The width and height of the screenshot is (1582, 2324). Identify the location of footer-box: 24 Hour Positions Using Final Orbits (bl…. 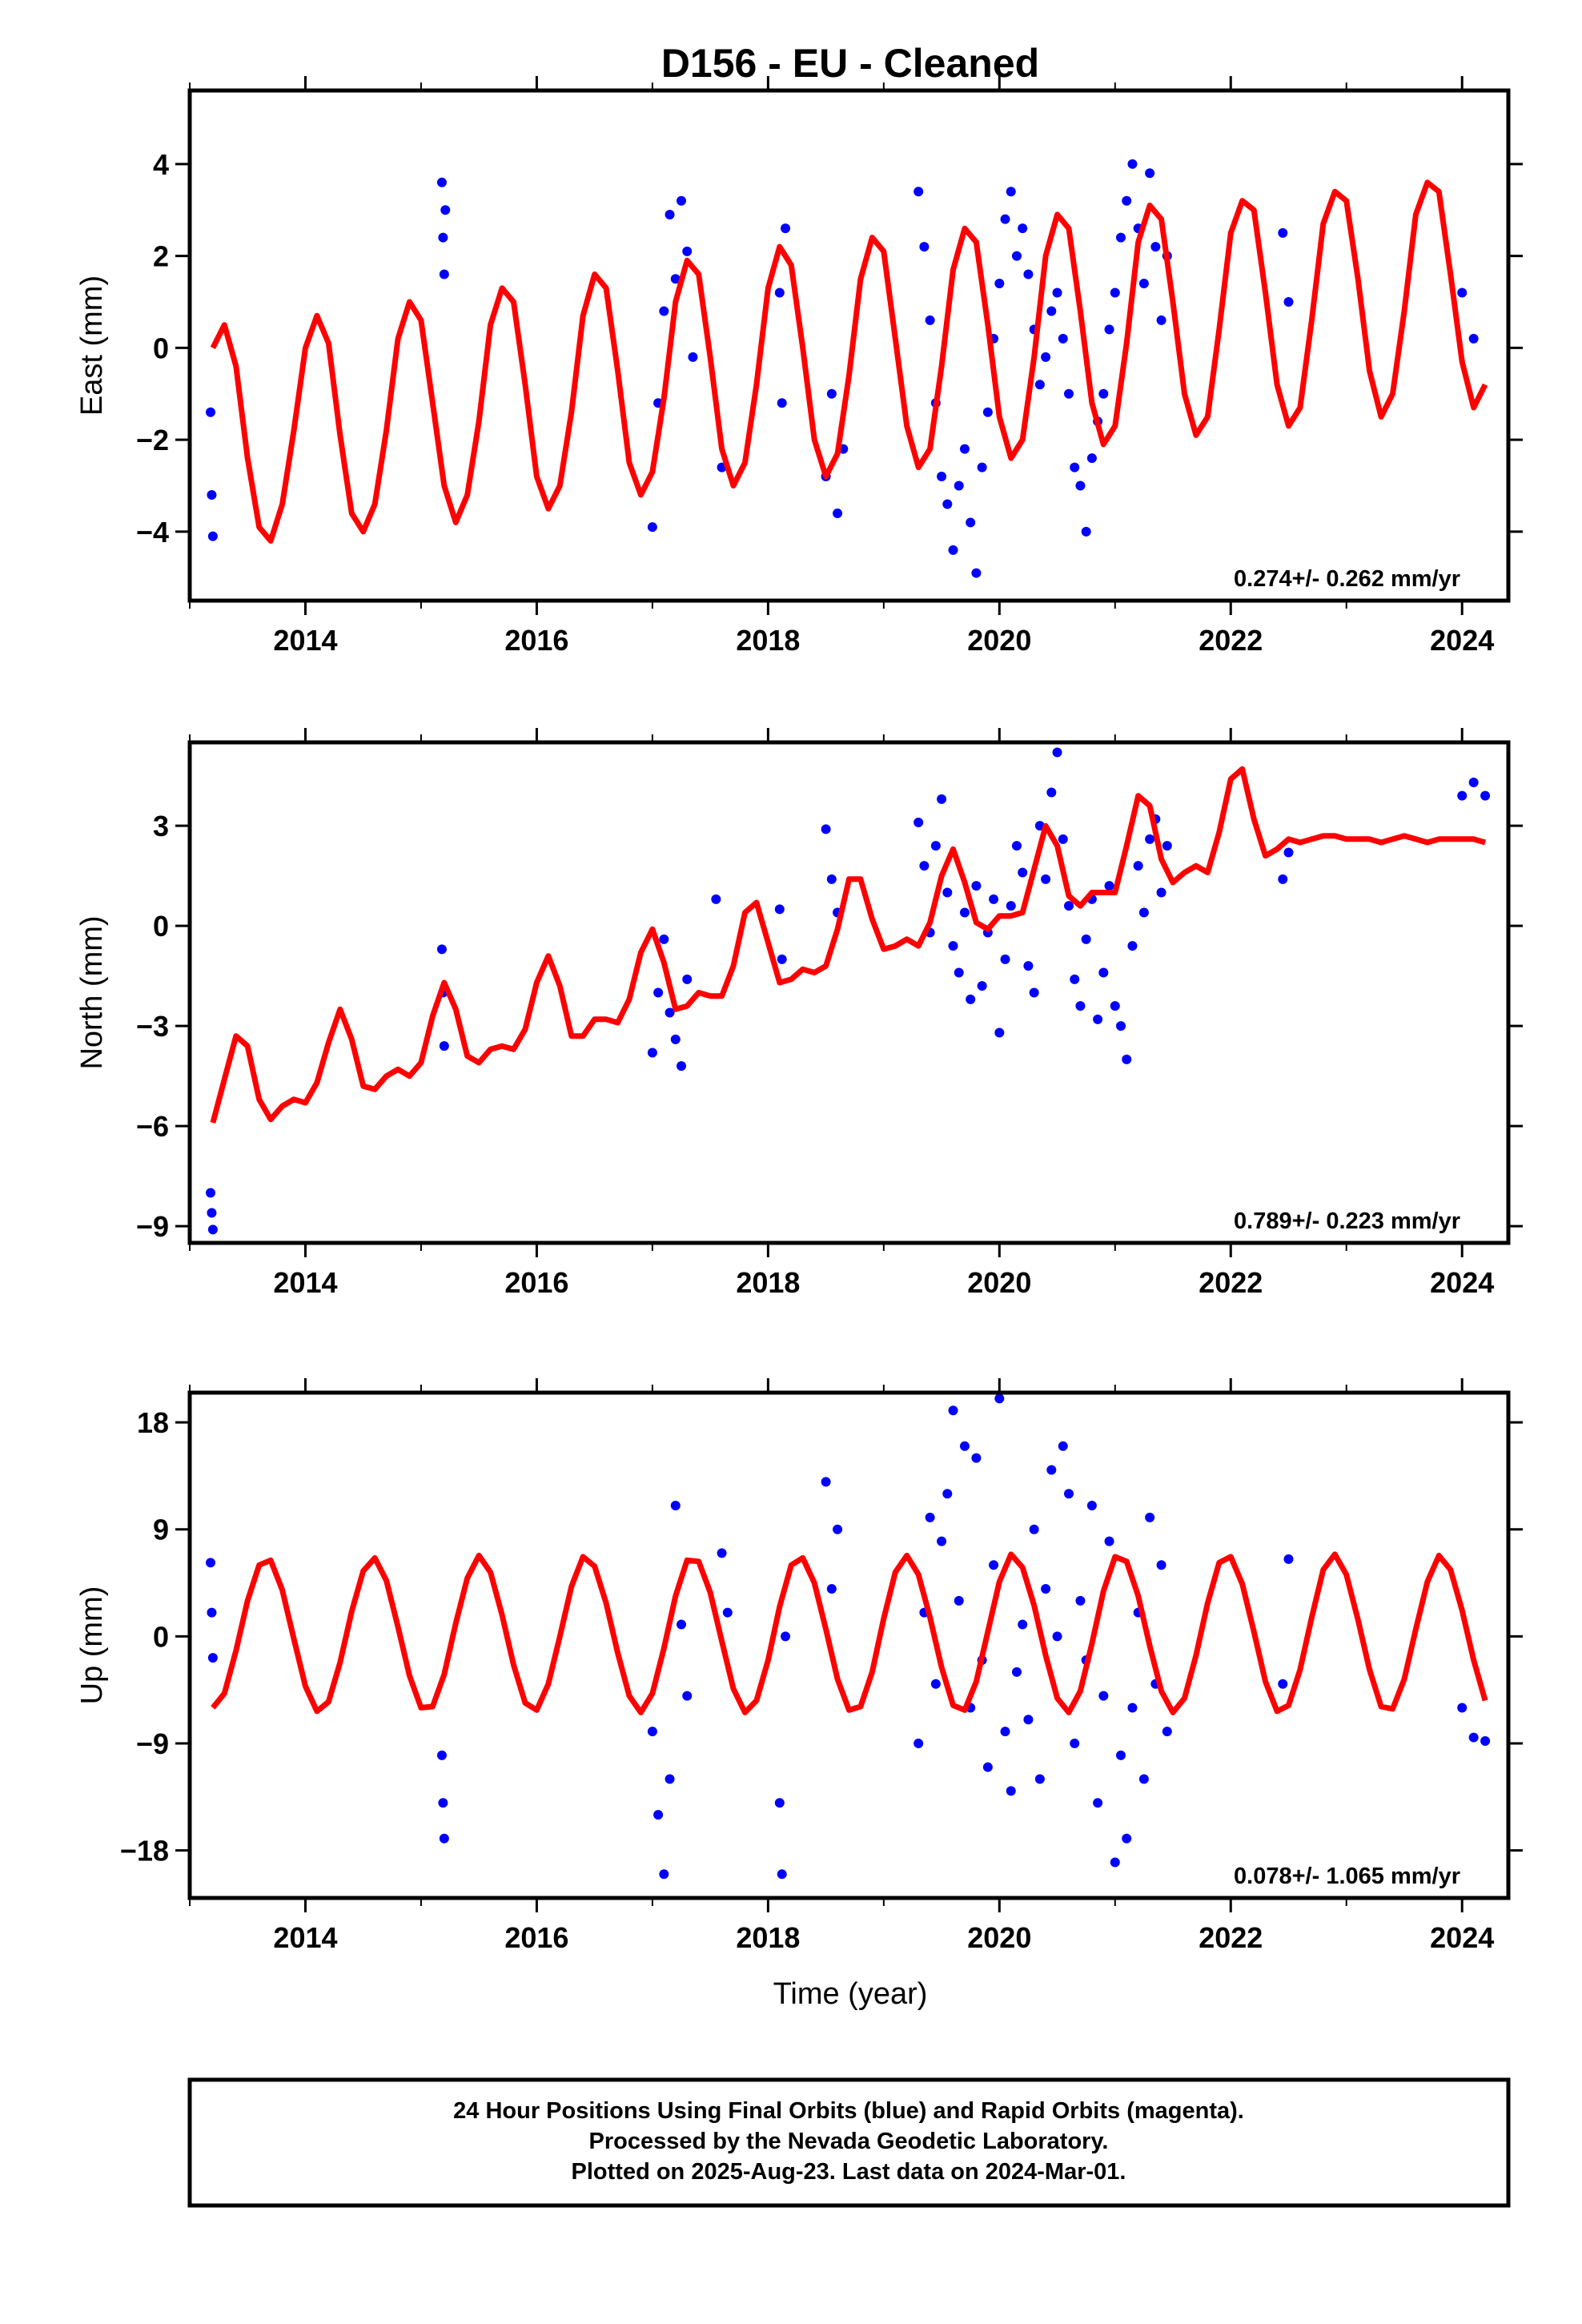
(849, 2142).